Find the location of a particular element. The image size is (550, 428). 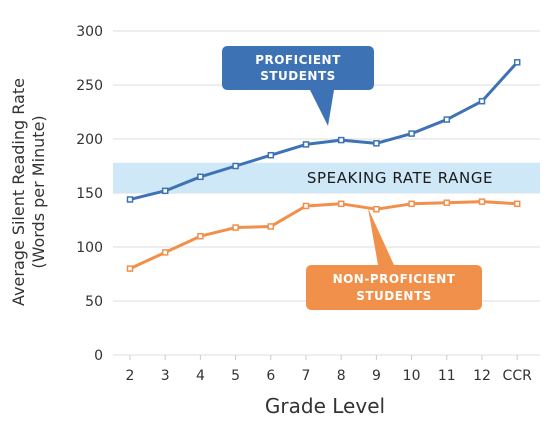

x-tick-label-11: 11 is located at coordinates (447, 376).